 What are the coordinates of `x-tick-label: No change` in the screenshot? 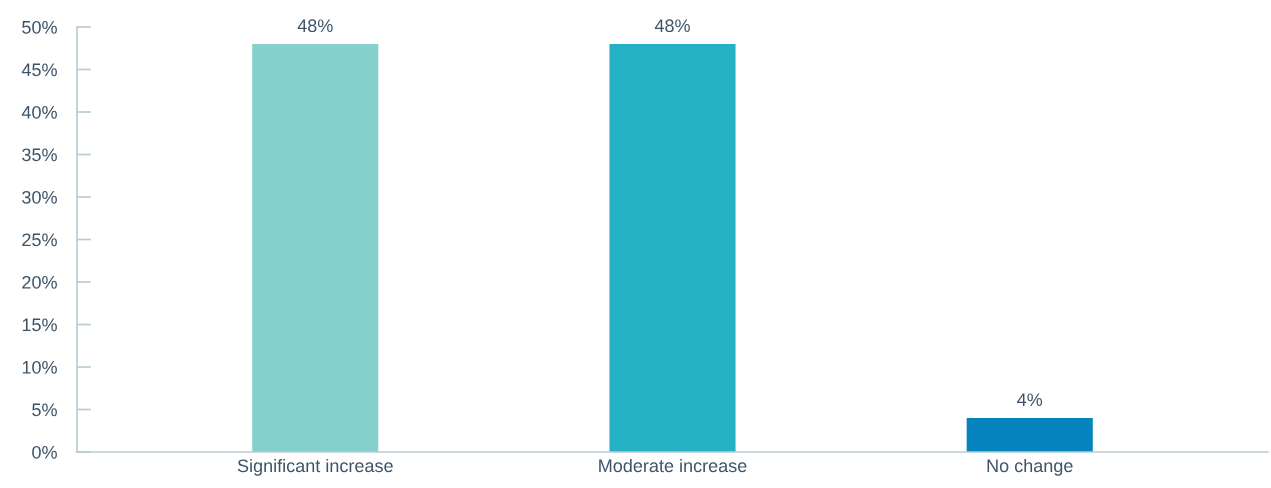 It's located at (1030, 467).